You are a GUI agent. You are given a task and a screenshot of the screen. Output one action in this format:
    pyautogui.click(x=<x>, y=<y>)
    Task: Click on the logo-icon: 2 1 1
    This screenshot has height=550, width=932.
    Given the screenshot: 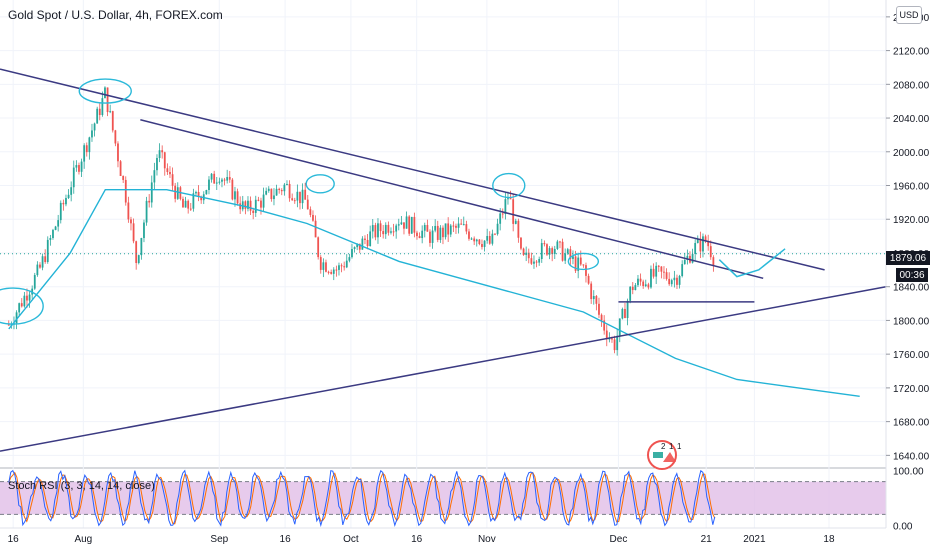 What is the action you would take?
    pyautogui.click(x=664, y=455)
    